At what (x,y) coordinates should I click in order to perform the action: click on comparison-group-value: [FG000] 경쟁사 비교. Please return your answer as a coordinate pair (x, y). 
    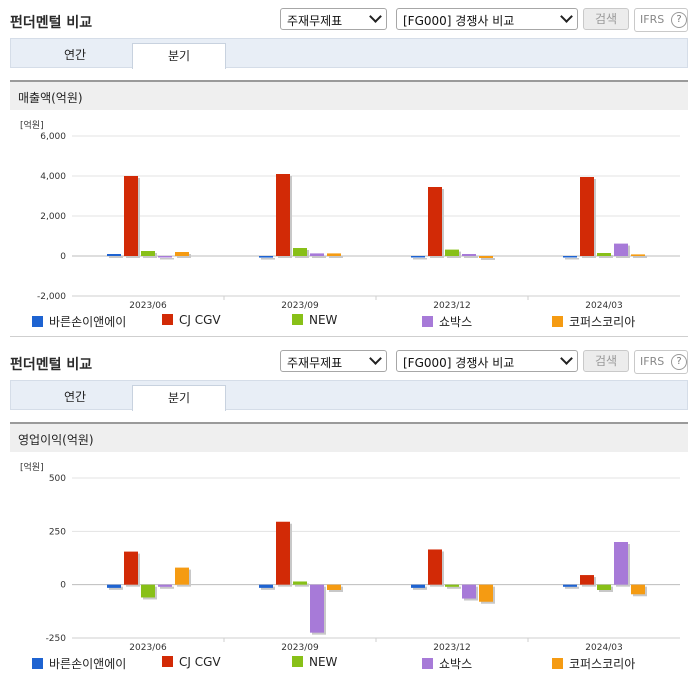
    Looking at the image, I should click on (459, 21).